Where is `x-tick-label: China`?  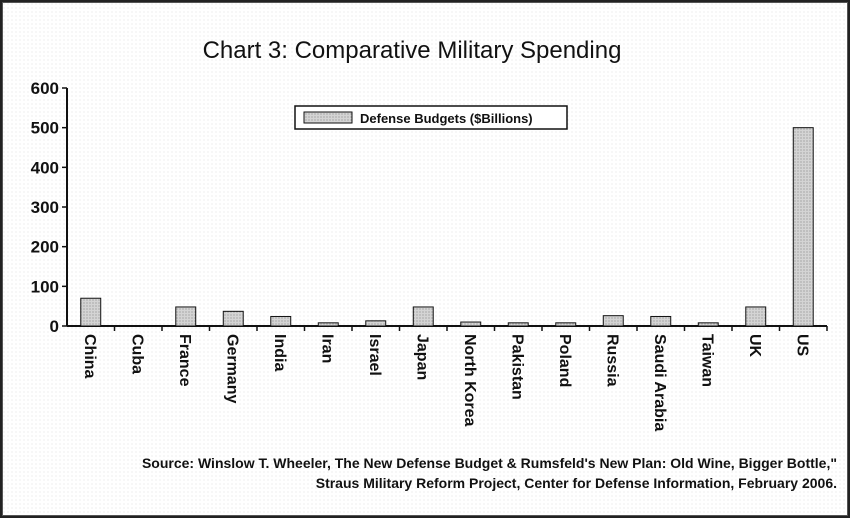
x-tick-label: China is located at coordinates (89, 356).